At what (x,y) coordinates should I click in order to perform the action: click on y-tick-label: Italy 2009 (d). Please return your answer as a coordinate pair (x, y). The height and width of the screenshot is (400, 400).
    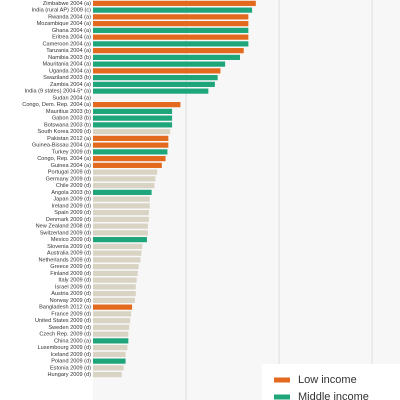
    Looking at the image, I should click on (74, 281).